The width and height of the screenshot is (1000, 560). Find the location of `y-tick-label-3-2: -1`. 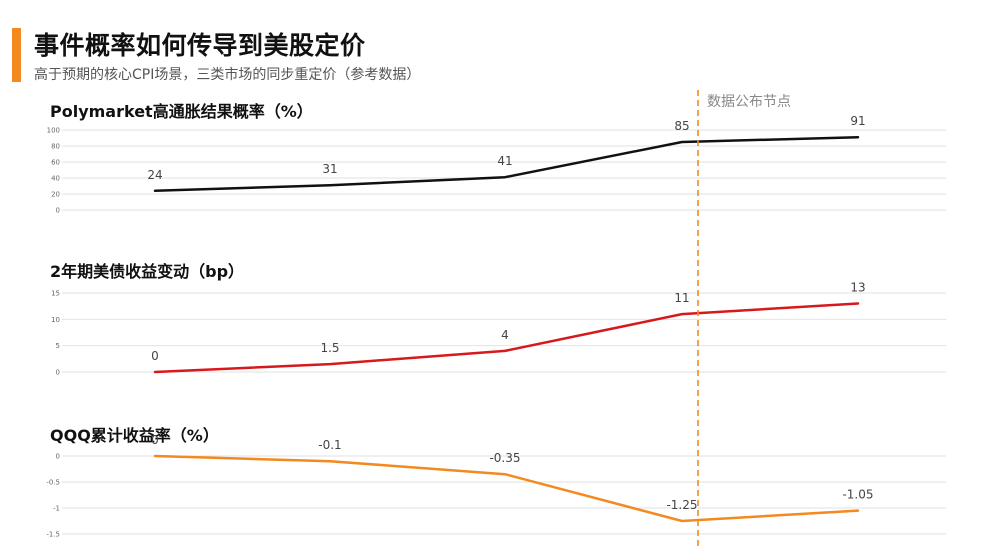

y-tick-label-3-2: -1 is located at coordinates (56, 509).